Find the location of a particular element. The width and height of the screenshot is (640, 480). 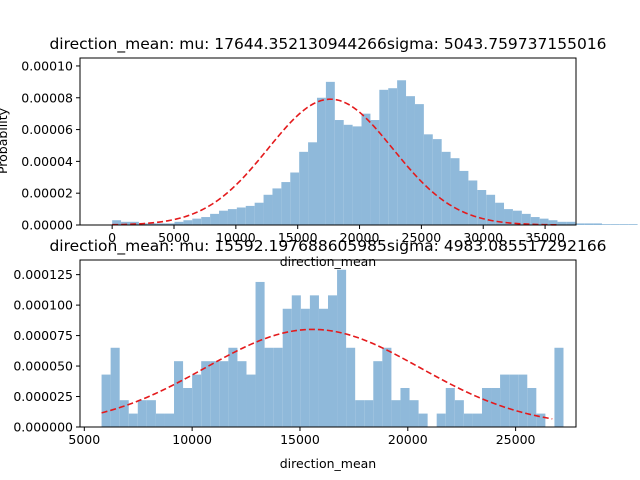

bottom-chart-x-axis-label: direction_mean is located at coordinates (328, 463).